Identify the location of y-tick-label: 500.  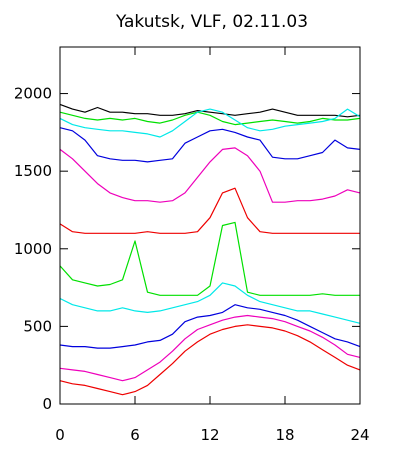
(37, 326).